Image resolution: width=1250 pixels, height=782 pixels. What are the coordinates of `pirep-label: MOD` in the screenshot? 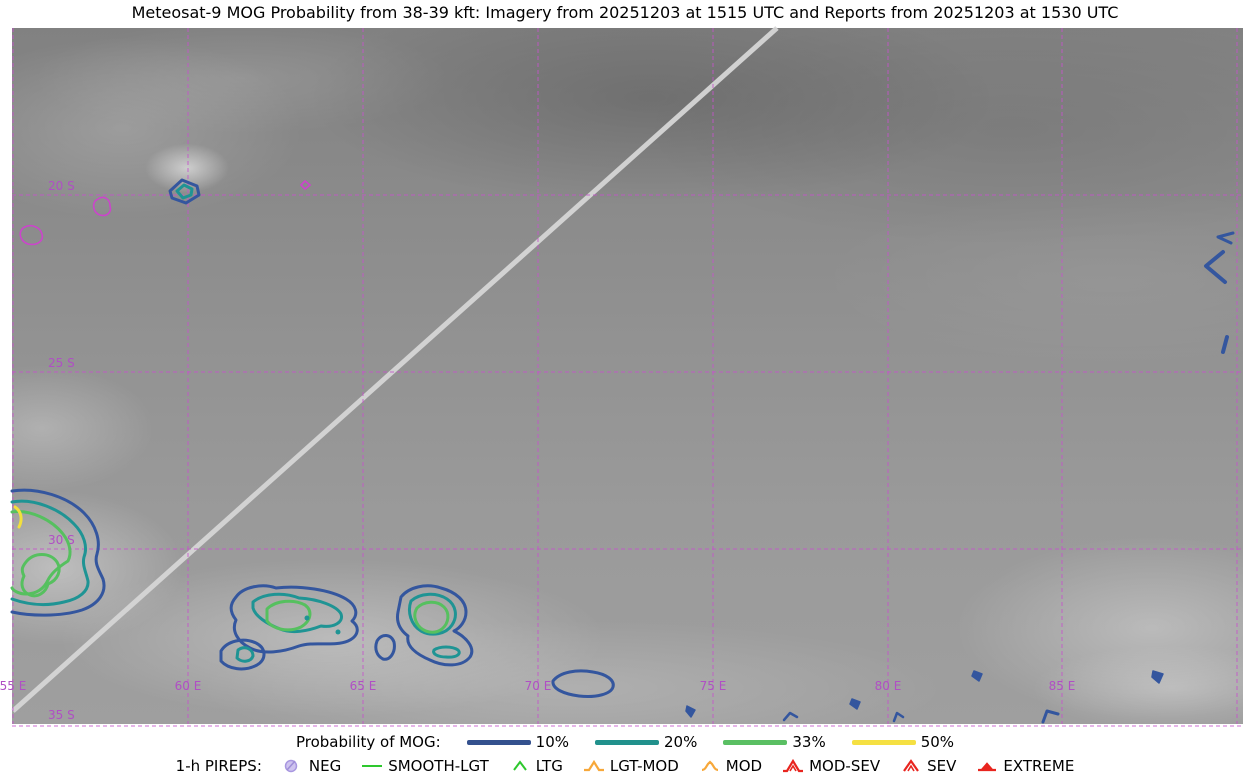 It's located at (744, 765).